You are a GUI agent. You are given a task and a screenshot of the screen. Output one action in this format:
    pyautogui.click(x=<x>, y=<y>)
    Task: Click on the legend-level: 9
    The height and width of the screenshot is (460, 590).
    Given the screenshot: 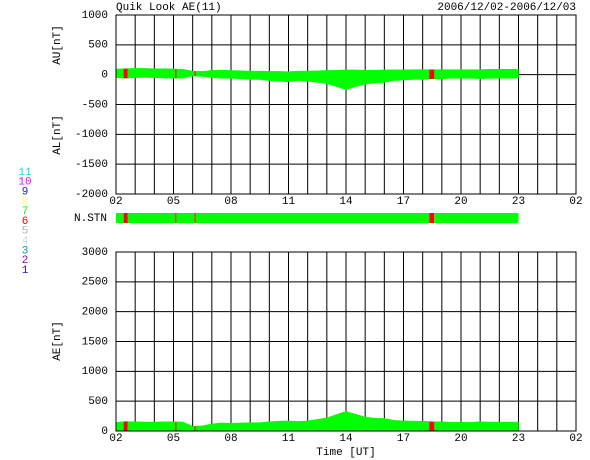 What is the action you would take?
    pyautogui.click(x=25, y=193)
    